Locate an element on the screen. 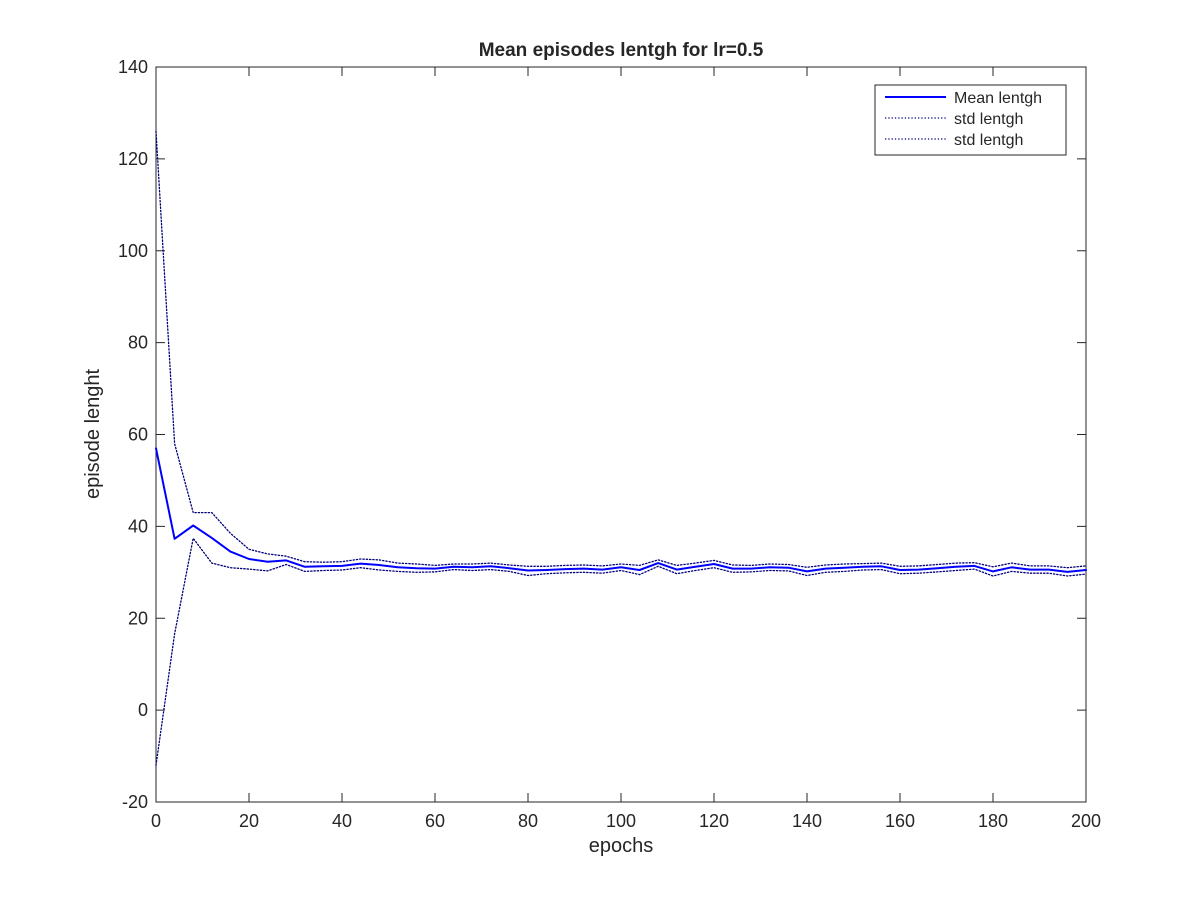 This screenshot has width=1200, height=900. x-tick-label: 100 is located at coordinates (621, 821).